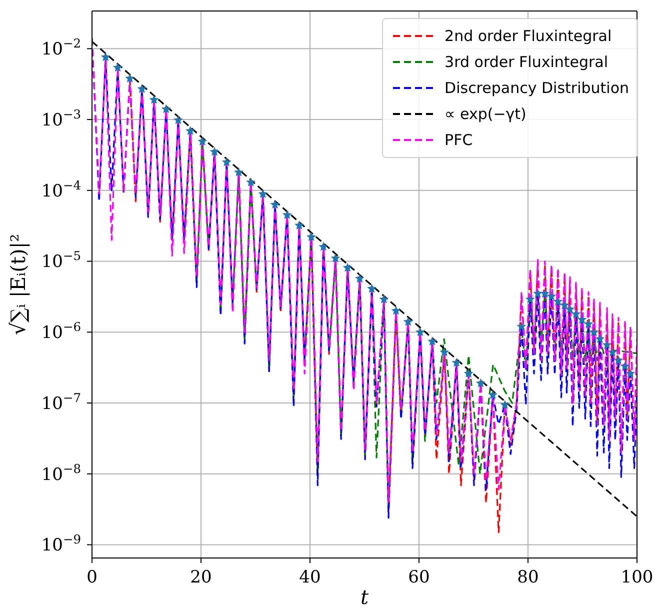 The width and height of the screenshot is (662, 610). What do you see at coordinates (18, 285) in the screenshot?
I see `y-axis-title: √∑ᵢ |Eᵢ(t)|²` at bounding box center [18, 285].